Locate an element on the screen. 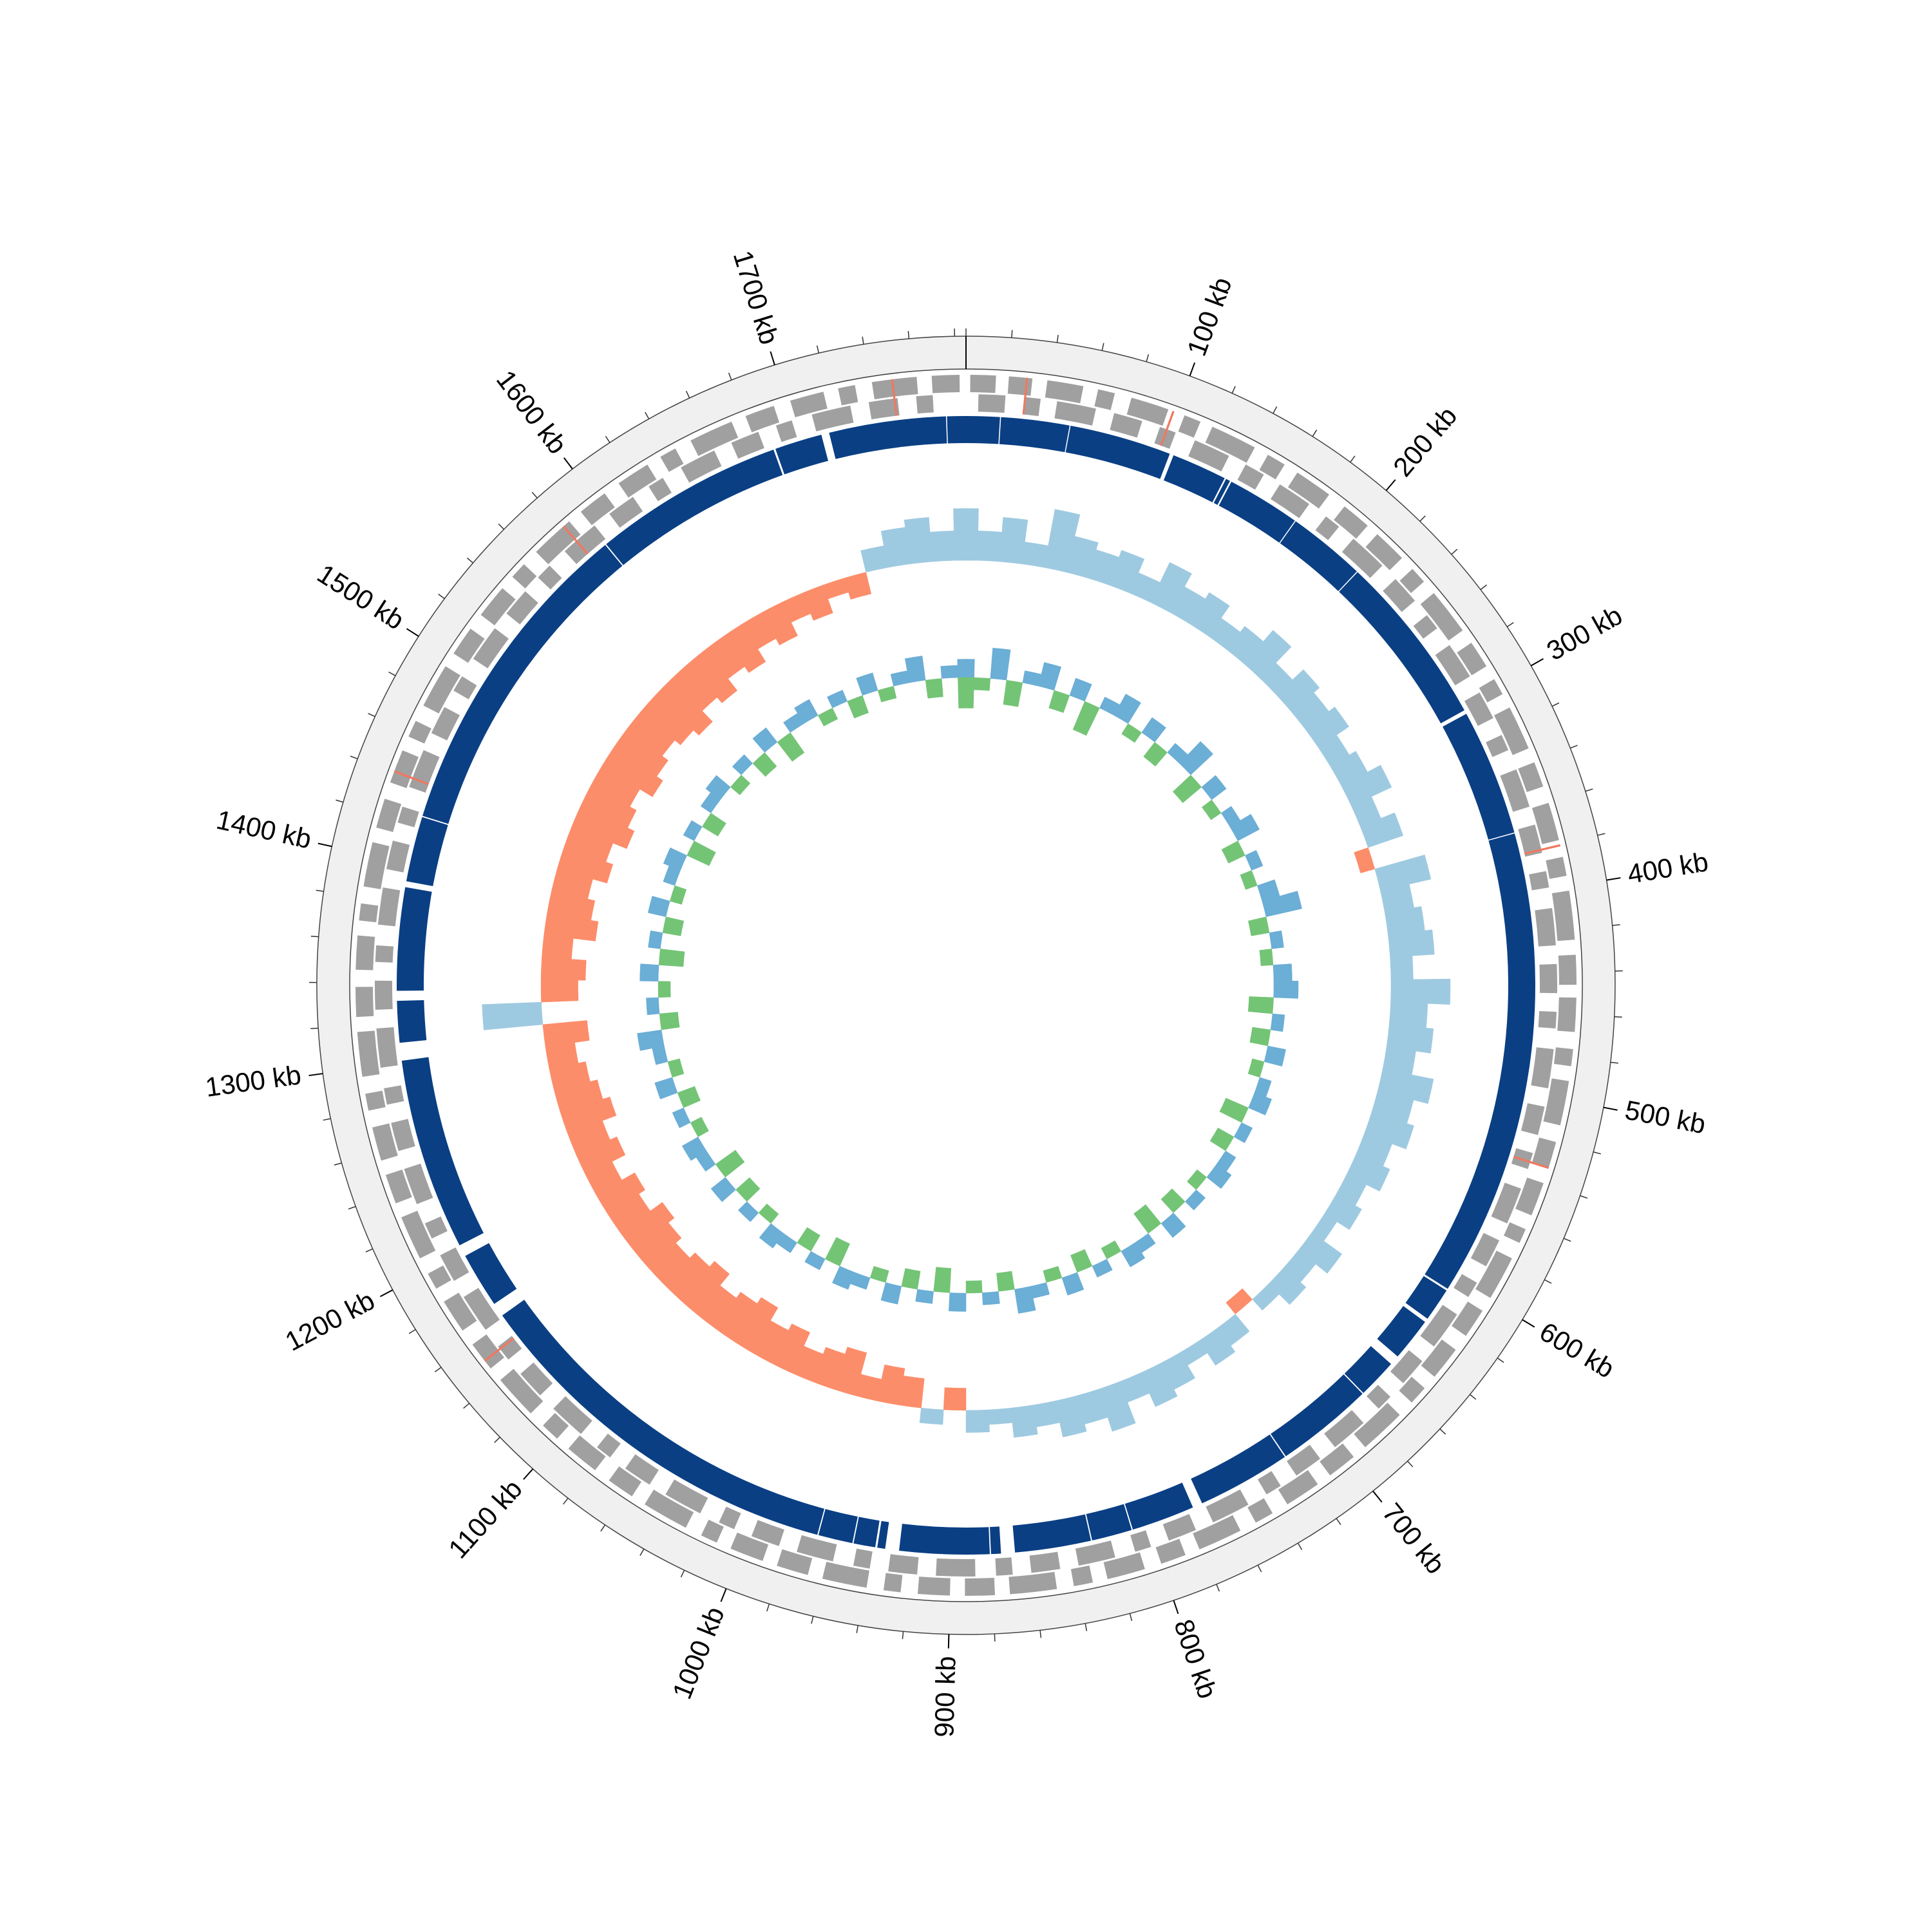 Image resolution: width=1932 pixels, height=1932 pixels. x-tick-label: 800 kb is located at coordinates (1195, 1659).